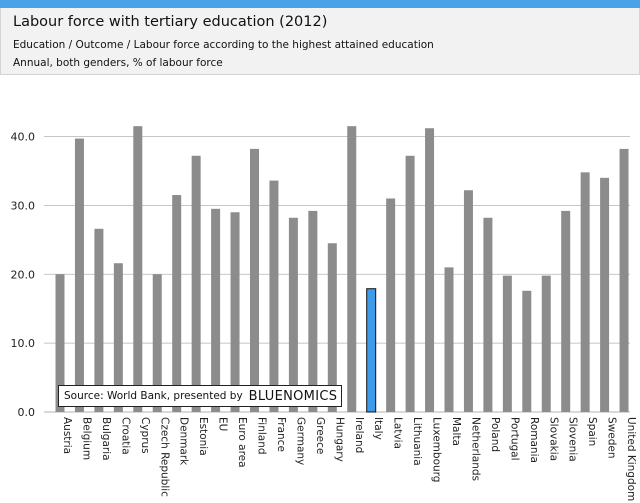 The width and height of the screenshot is (640, 503). Describe the element at coordinates (566, 311) in the screenshot. I see `bar-slovenia` at that location.